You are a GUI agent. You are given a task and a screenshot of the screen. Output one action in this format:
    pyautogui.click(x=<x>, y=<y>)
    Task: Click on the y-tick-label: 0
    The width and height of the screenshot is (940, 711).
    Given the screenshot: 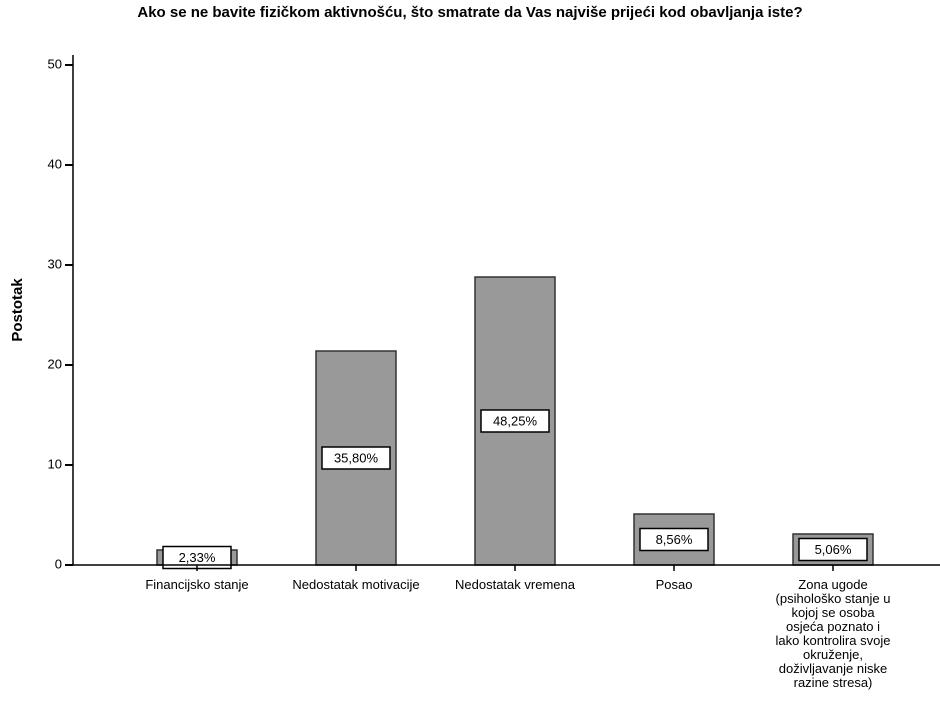 What is the action you would take?
    pyautogui.click(x=58, y=563)
    